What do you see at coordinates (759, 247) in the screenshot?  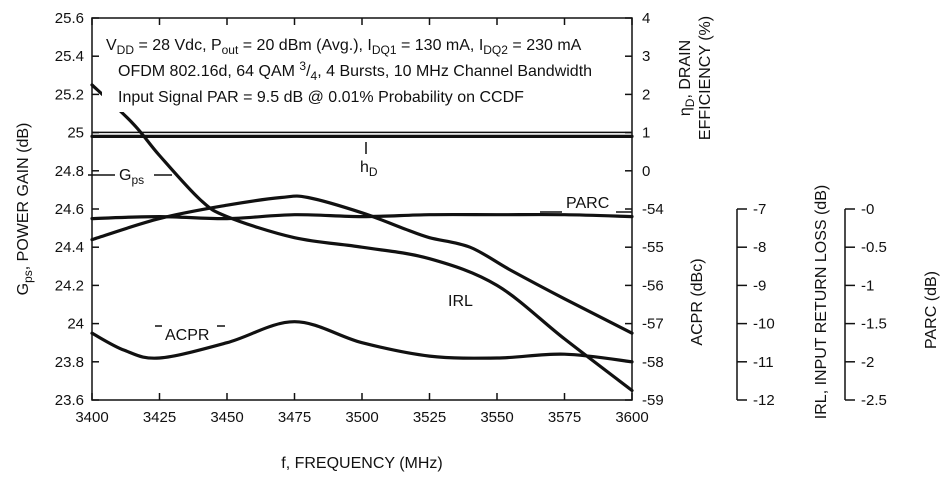 I see `irl-tick-label: -8` at bounding box center [759, 247].